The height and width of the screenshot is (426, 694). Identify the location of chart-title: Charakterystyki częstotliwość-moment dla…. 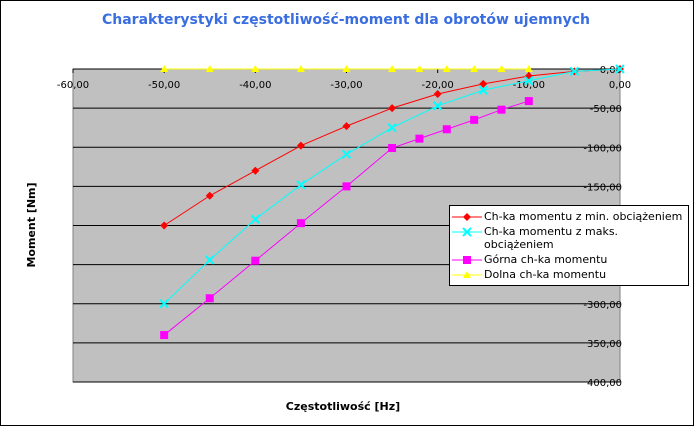
(346, 20).